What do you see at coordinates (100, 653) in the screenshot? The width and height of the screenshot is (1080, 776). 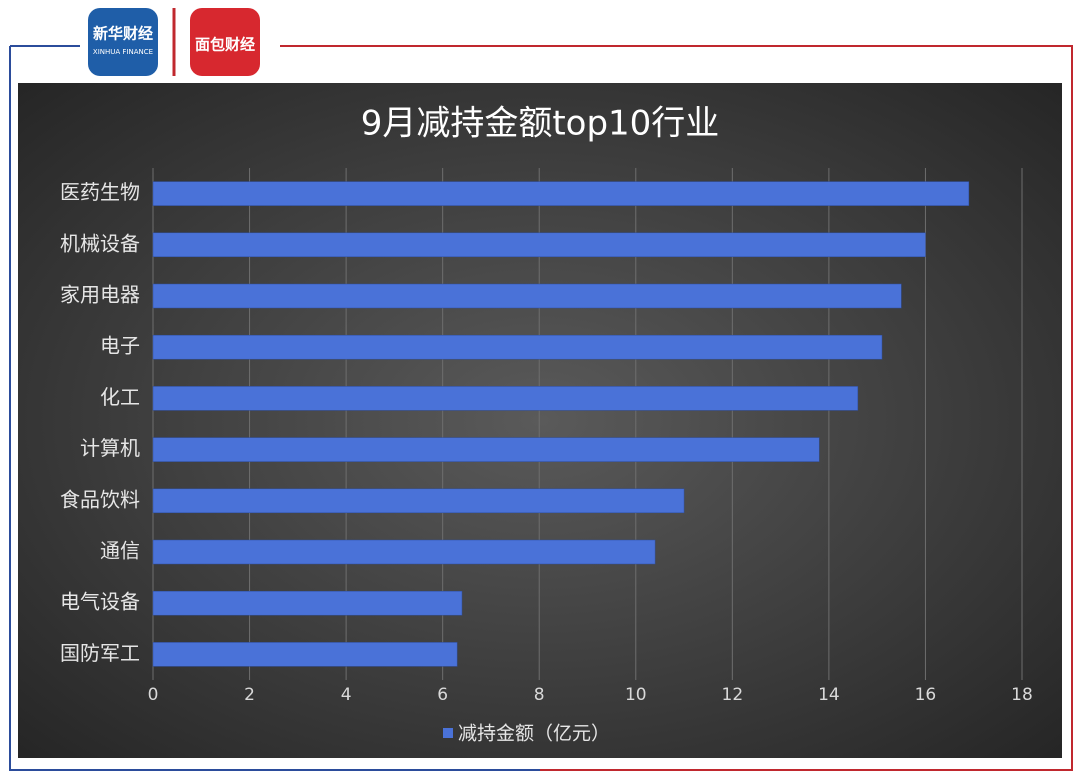 I see `y-tick-label: 国防军工` at bounding box center [100, 653].